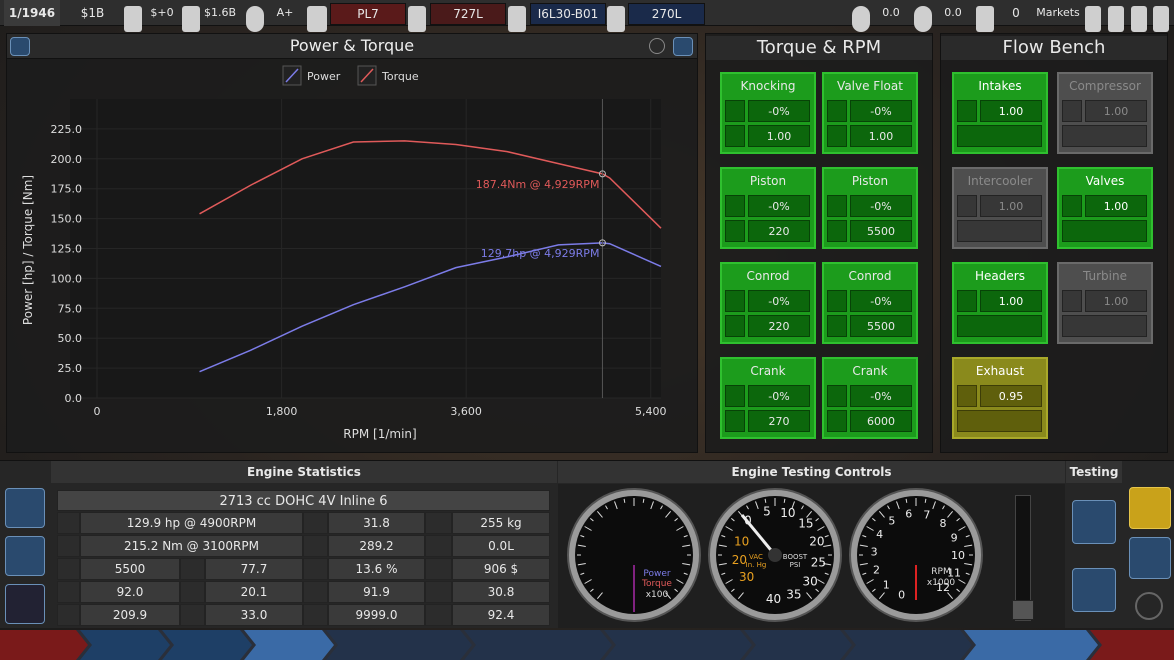 The height and width of the screenshot is (660, 1174). What do you see at coordinates (568, 14) in the screenshot?
I see `engine: I6L30-B01` at bounding box center [568, 14].